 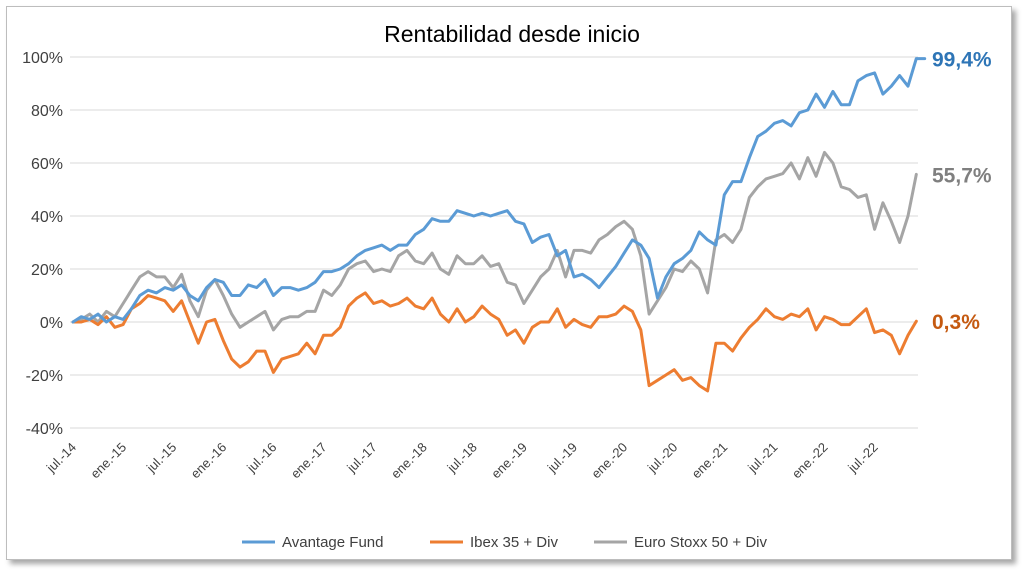 What do you see at coordinates (42, 58) in the screenshot?
I see `y-tick-label: 100%` at bounding box center [42, 58].